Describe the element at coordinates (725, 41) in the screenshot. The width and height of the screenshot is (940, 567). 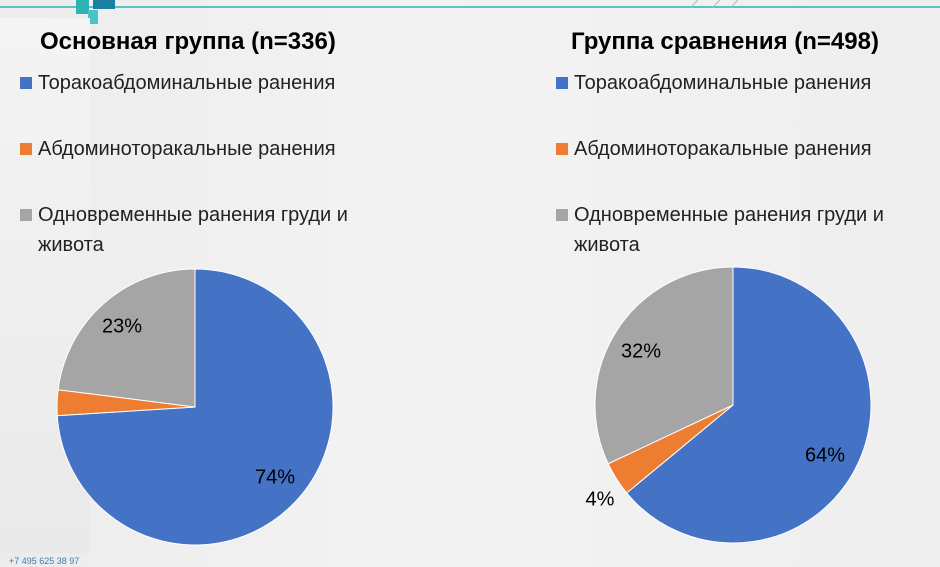
I see `chart-title: Группа сравнения (n=498)` at that location.